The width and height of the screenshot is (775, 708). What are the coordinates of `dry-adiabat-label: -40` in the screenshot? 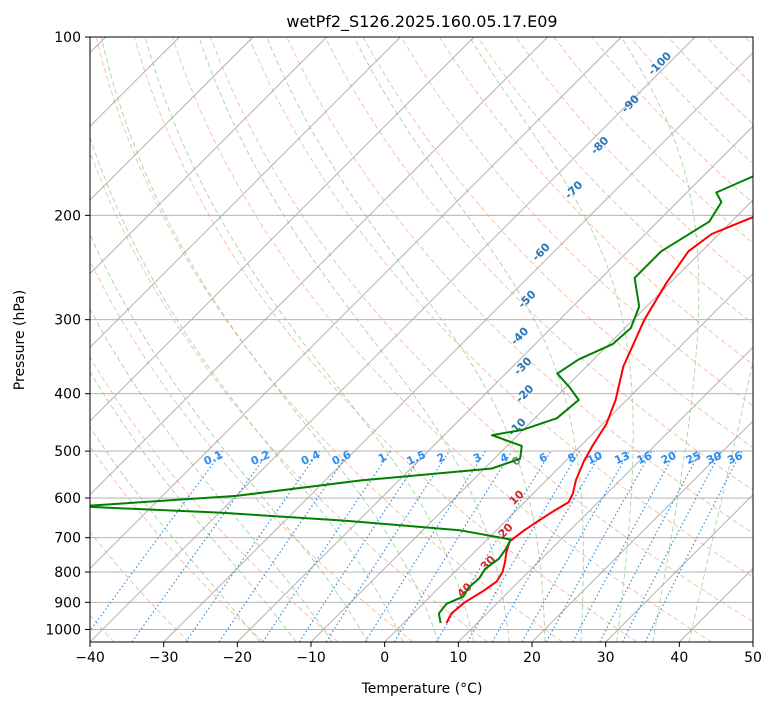 It's located at (519, 335).